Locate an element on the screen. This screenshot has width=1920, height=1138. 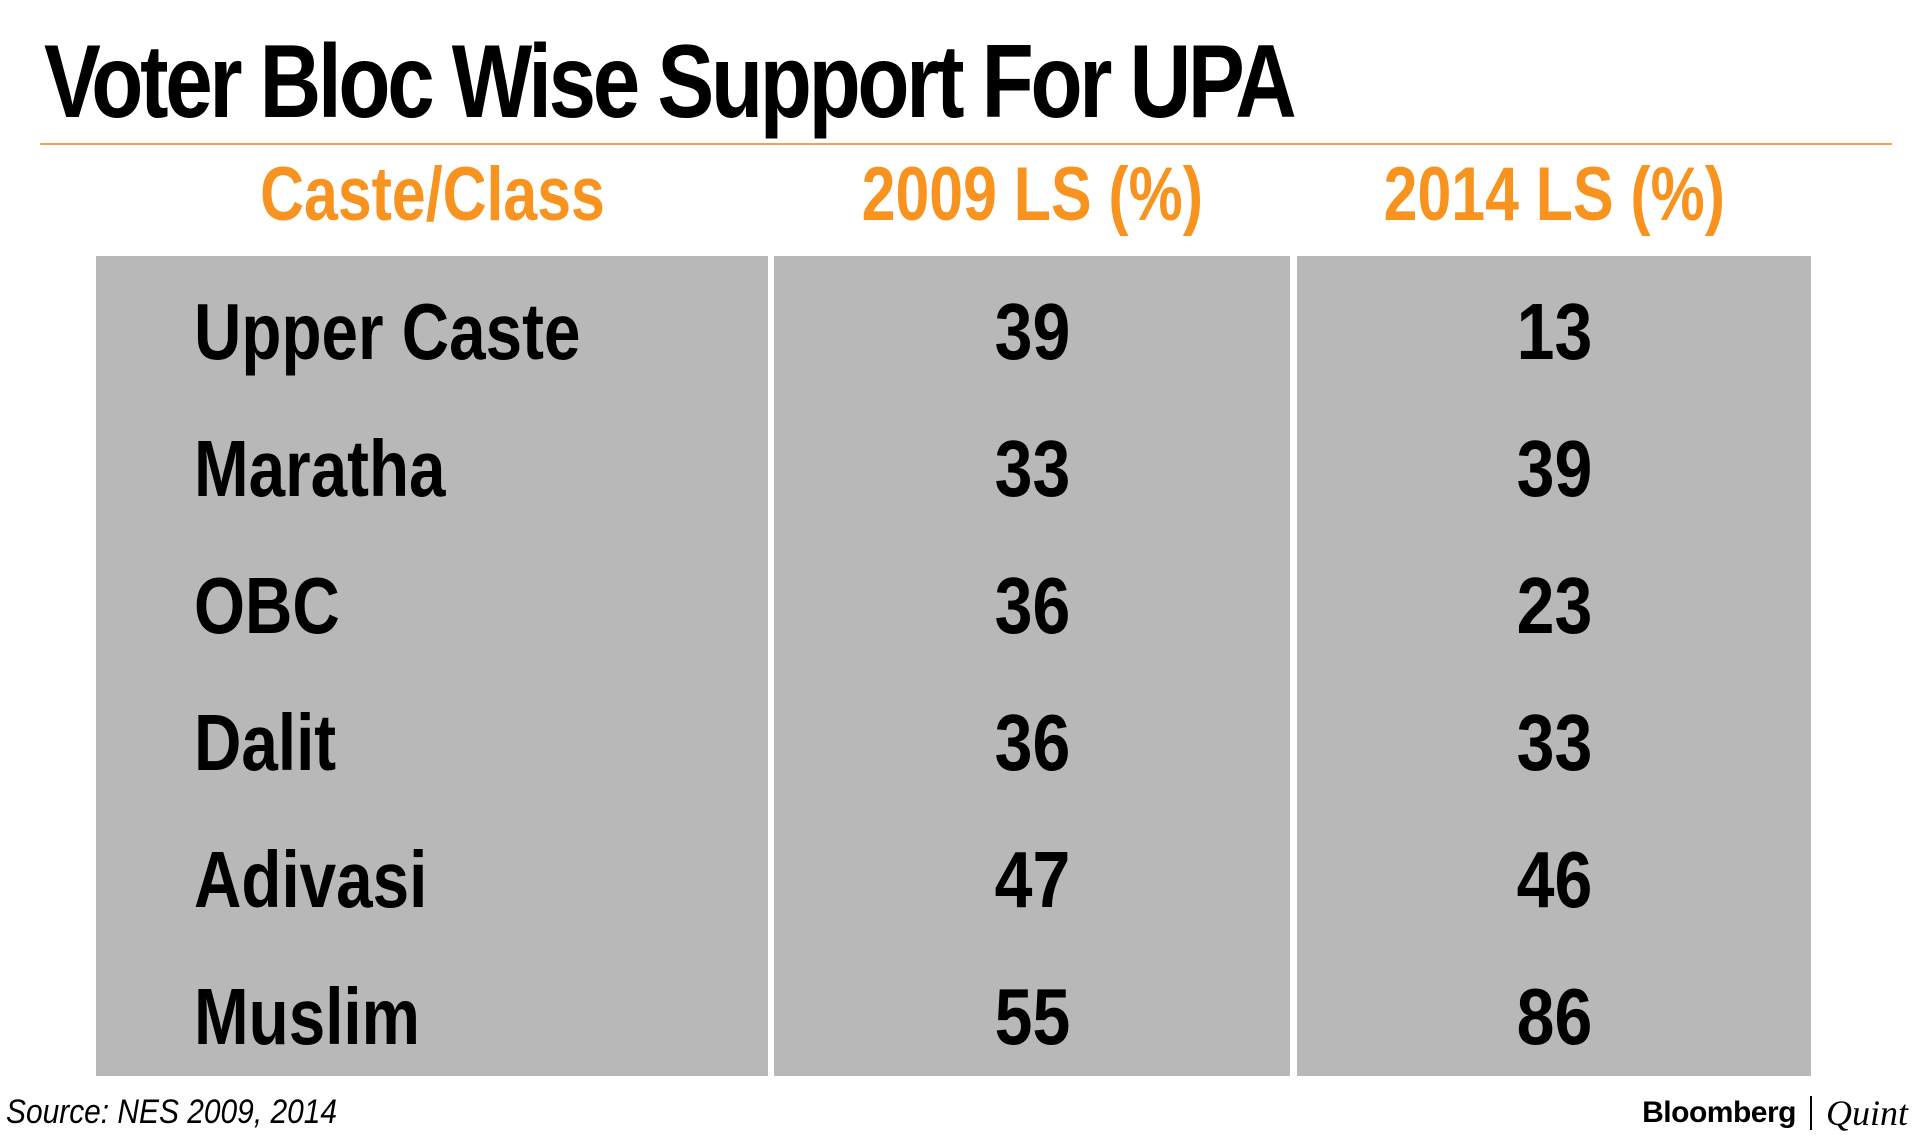
value-text: 86 is located at coordinates (1554, 1016).